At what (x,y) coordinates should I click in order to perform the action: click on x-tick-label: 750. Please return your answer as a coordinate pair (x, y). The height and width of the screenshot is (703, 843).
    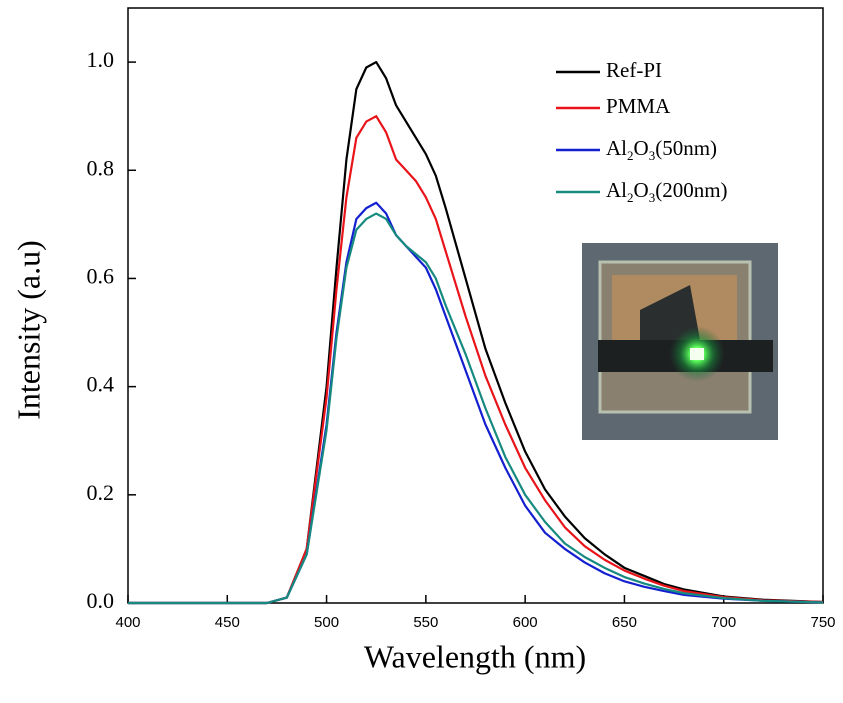
    Looking at the image, I should click on (822, 622).